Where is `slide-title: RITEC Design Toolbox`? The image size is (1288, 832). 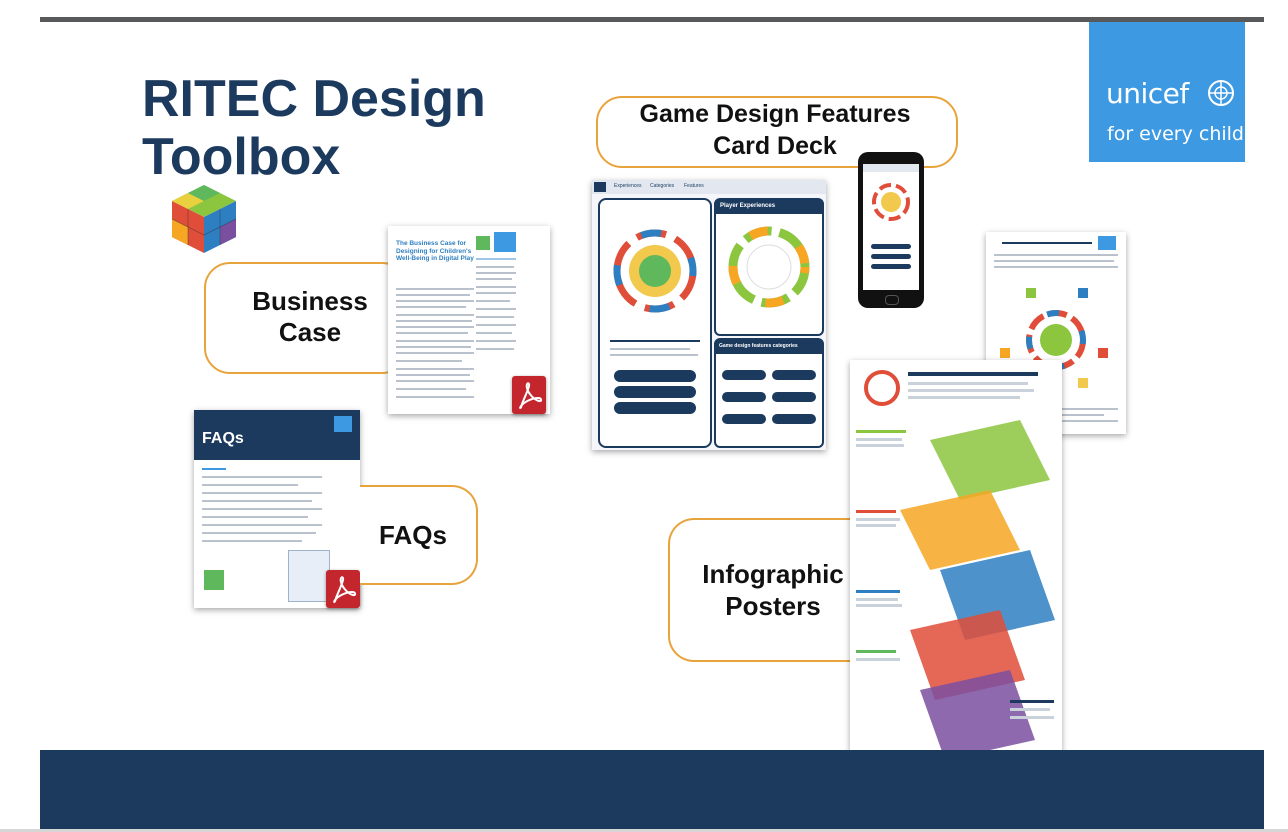 slide-title: RITEC Design Toolbox is located at coordinates (314, 128).